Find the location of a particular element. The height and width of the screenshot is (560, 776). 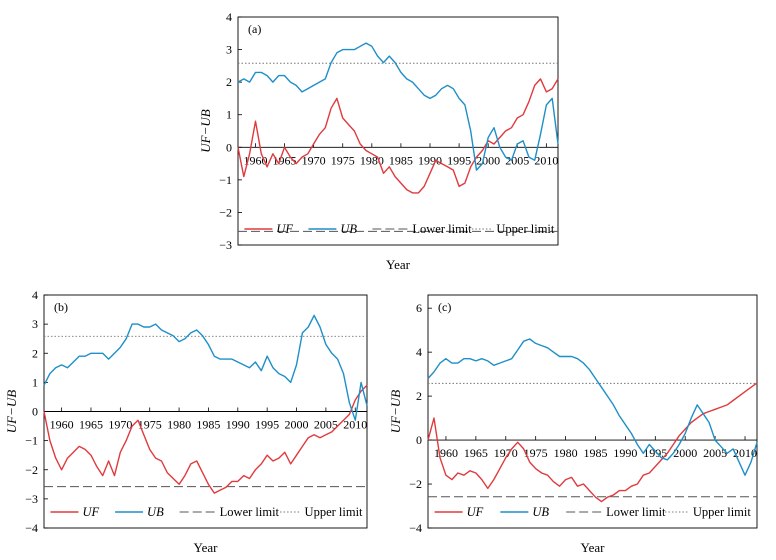

y-tick-label: 6 is located at coordinates (419, 308).